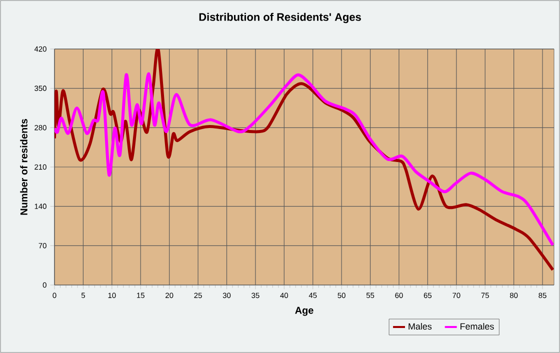  What do you see at coordinates (477, 326) in the screenshot?
I see `legend-label: Females` at bounding box center [477, 326].